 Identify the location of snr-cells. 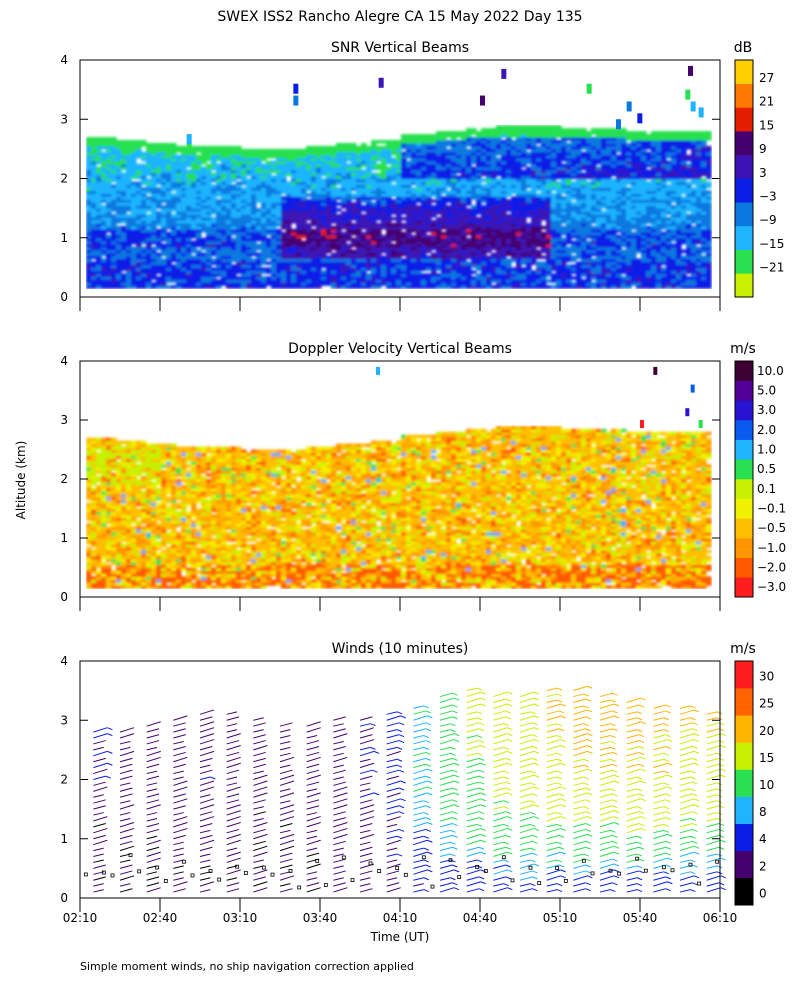
(399, 207).